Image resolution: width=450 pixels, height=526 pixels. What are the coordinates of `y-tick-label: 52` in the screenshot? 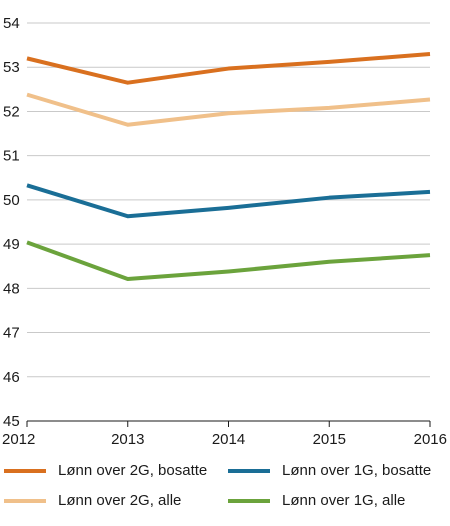 It's located at (11, 111).